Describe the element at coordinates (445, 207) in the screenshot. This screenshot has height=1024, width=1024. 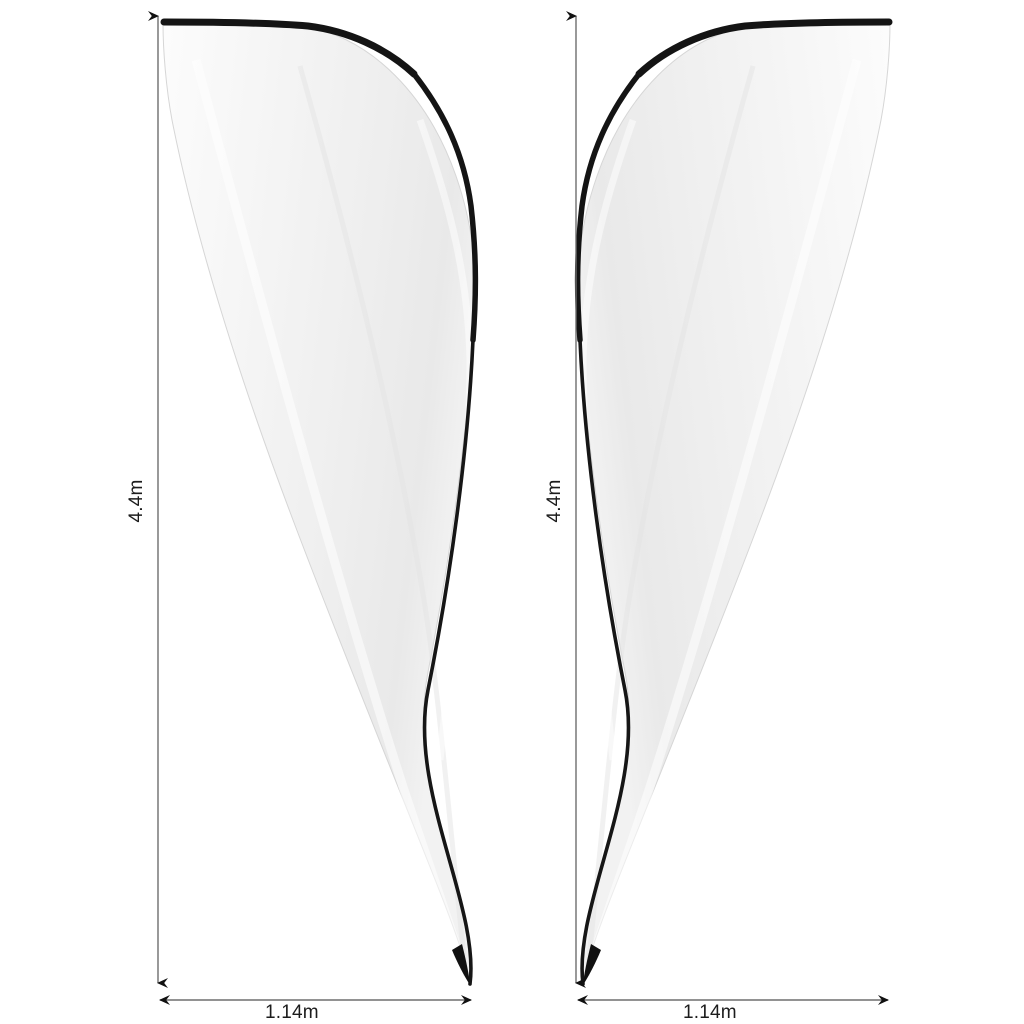
I see `flag-left-curved-edge` at that location.